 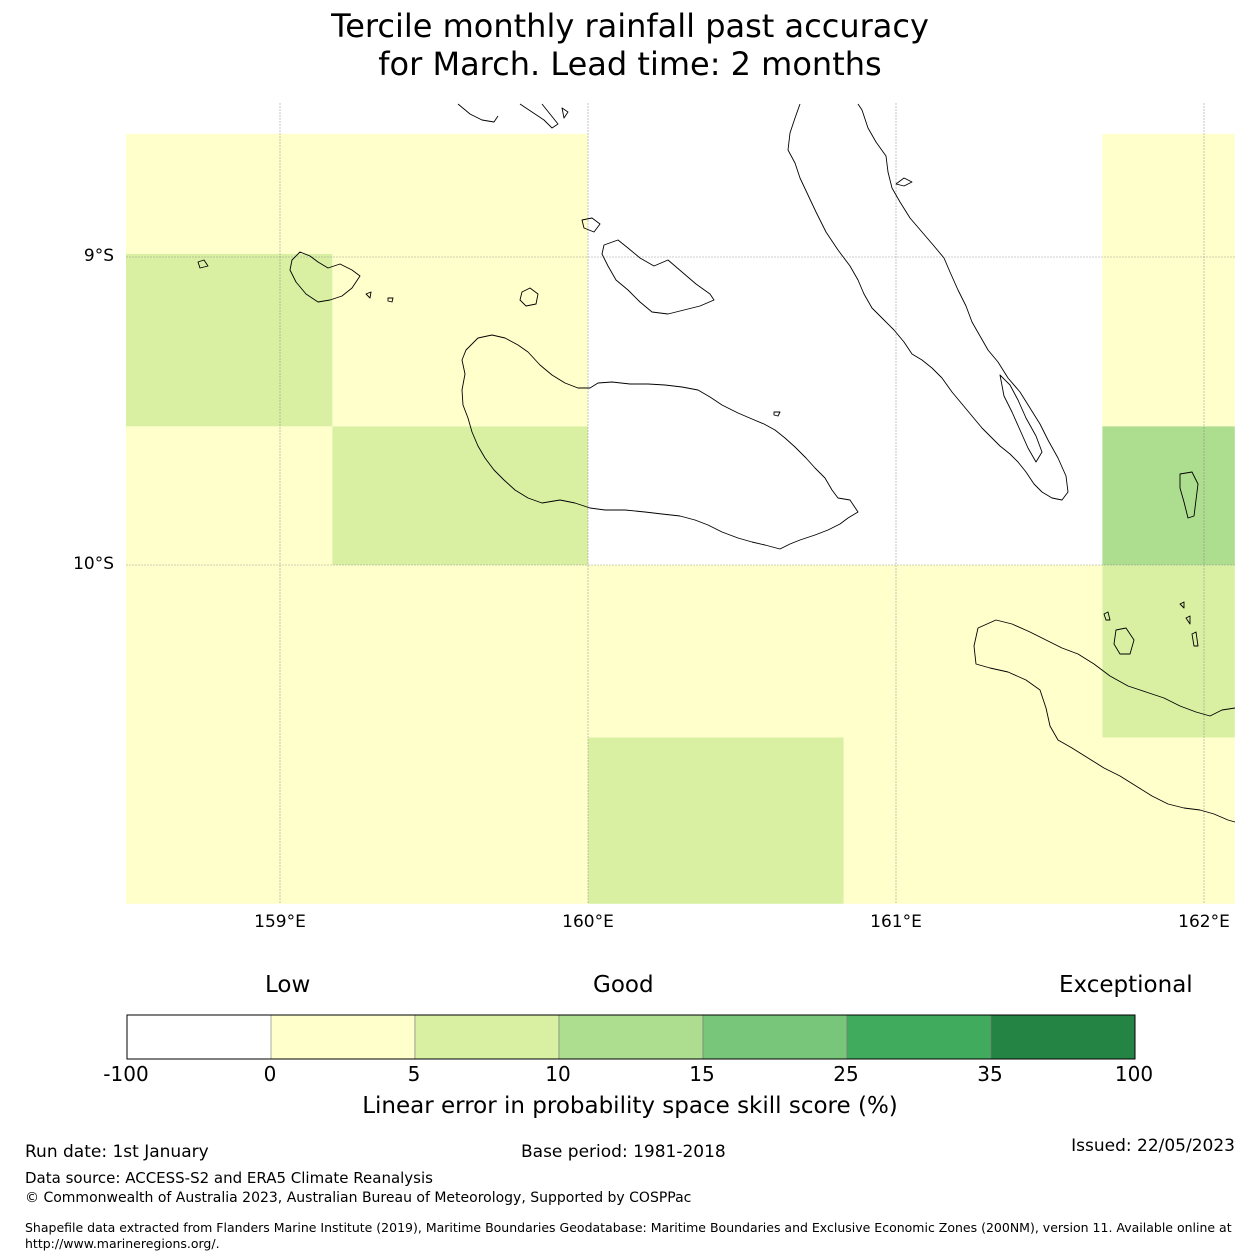 I want to click on colorbar-tick-label: 35, so click(x=990, y=1074).